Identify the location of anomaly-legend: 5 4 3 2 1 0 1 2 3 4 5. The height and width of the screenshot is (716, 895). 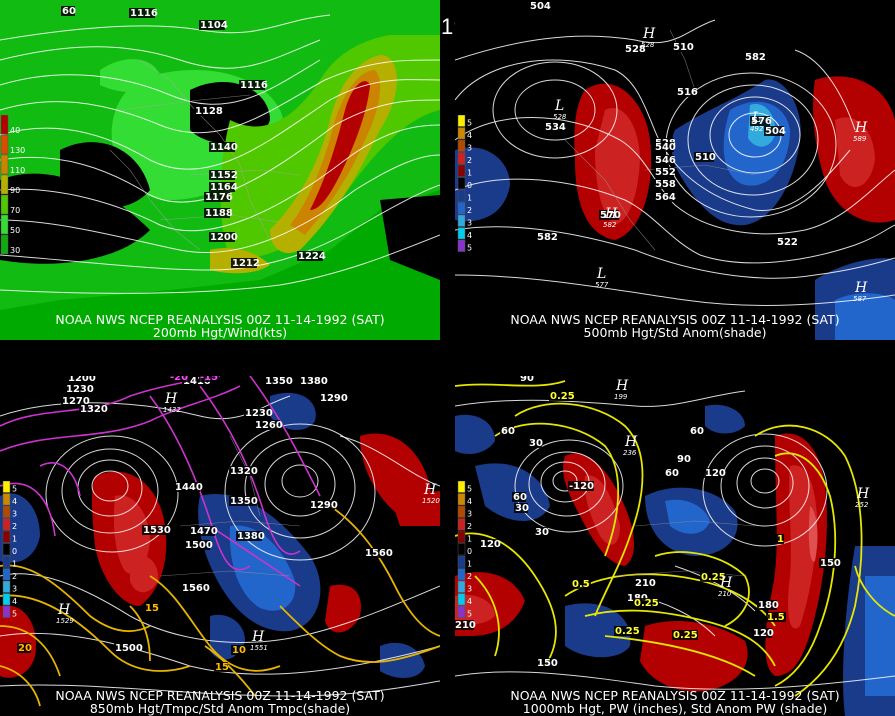
(9, 550).